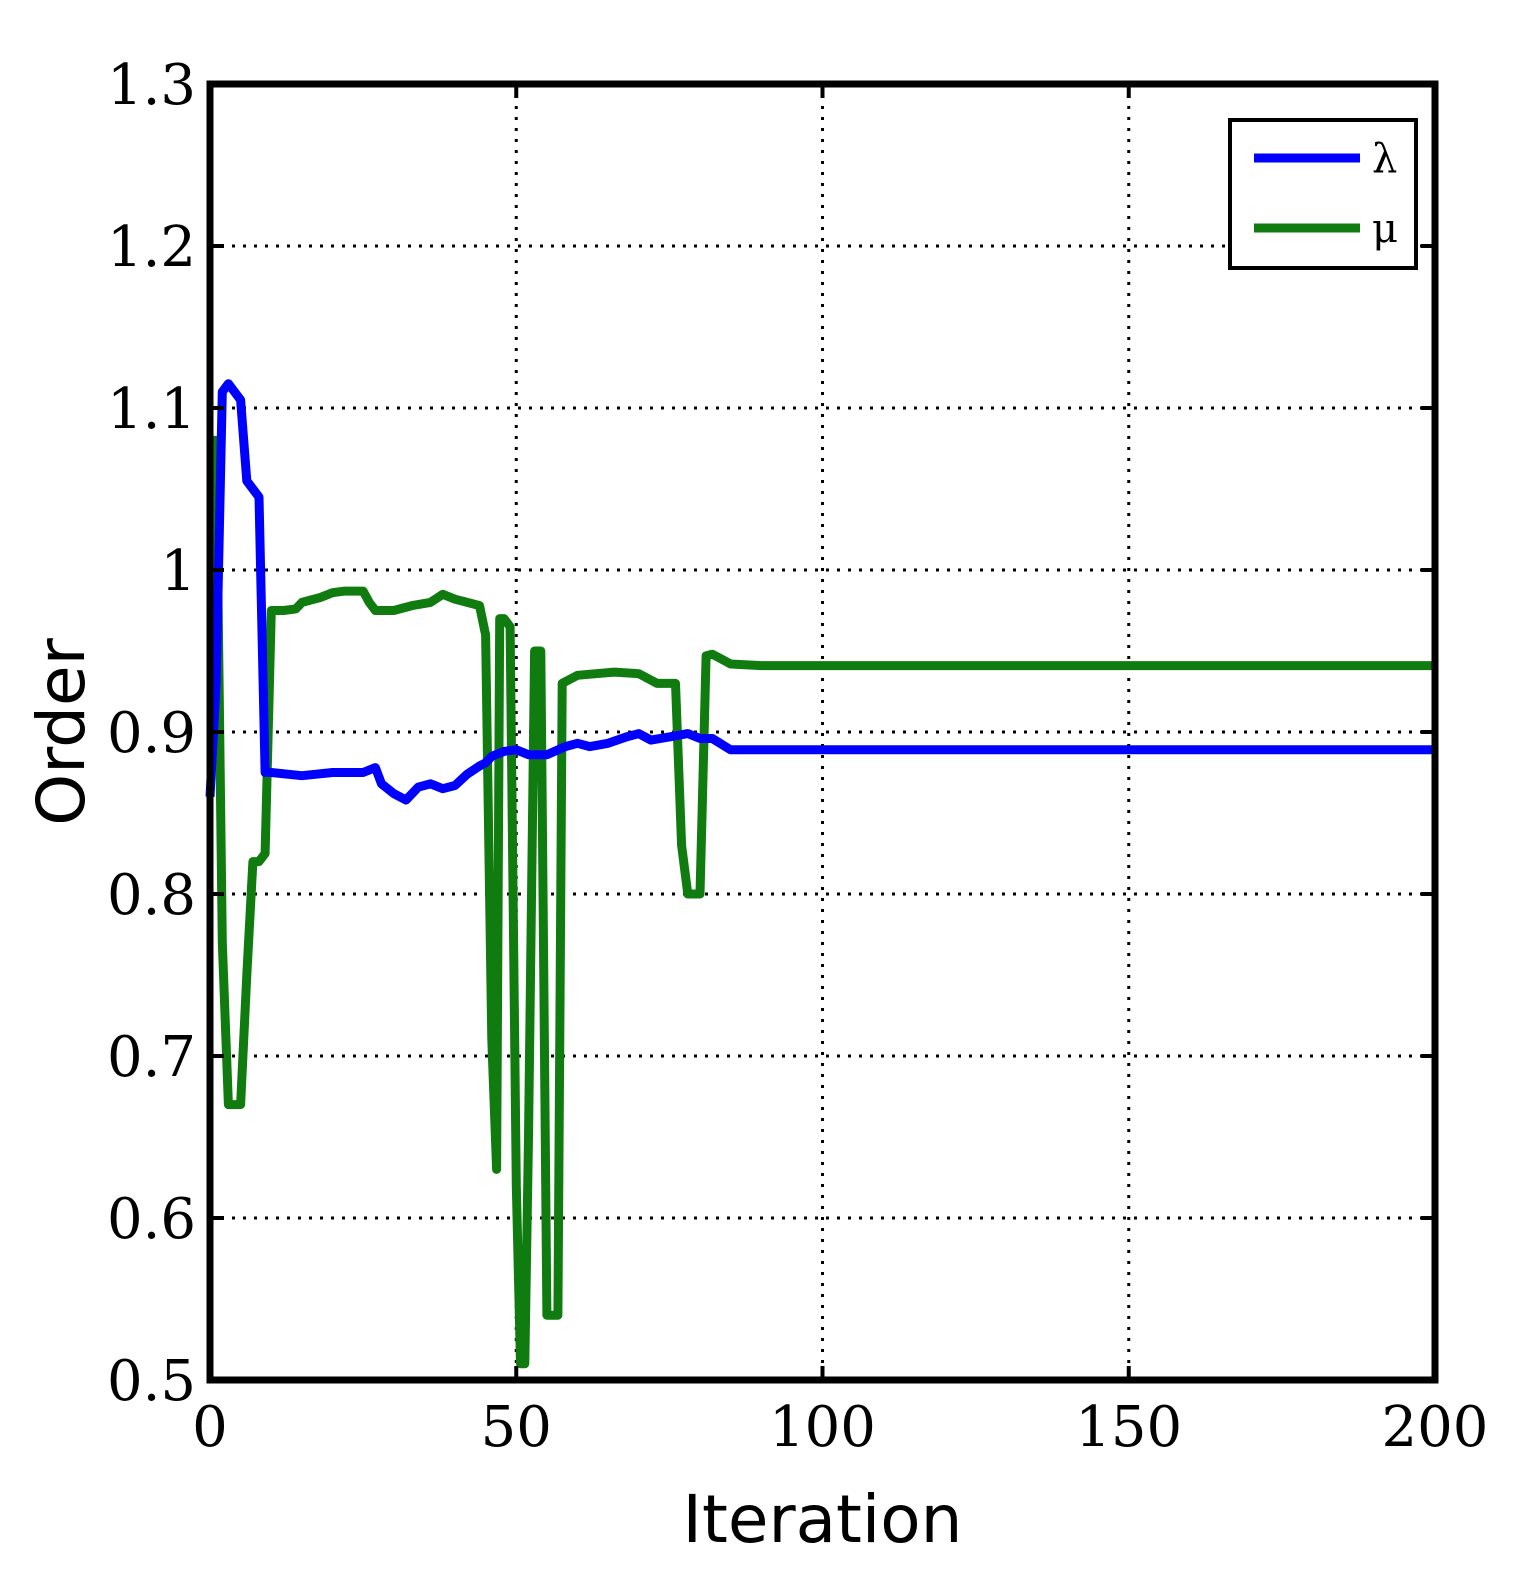 The height and width of the screenshot is (1593, 1532). What do you see at coordinates (151, 895) in the screenshot?
I see `y-tick-label: 0.8` at bounding box center [151, 895].